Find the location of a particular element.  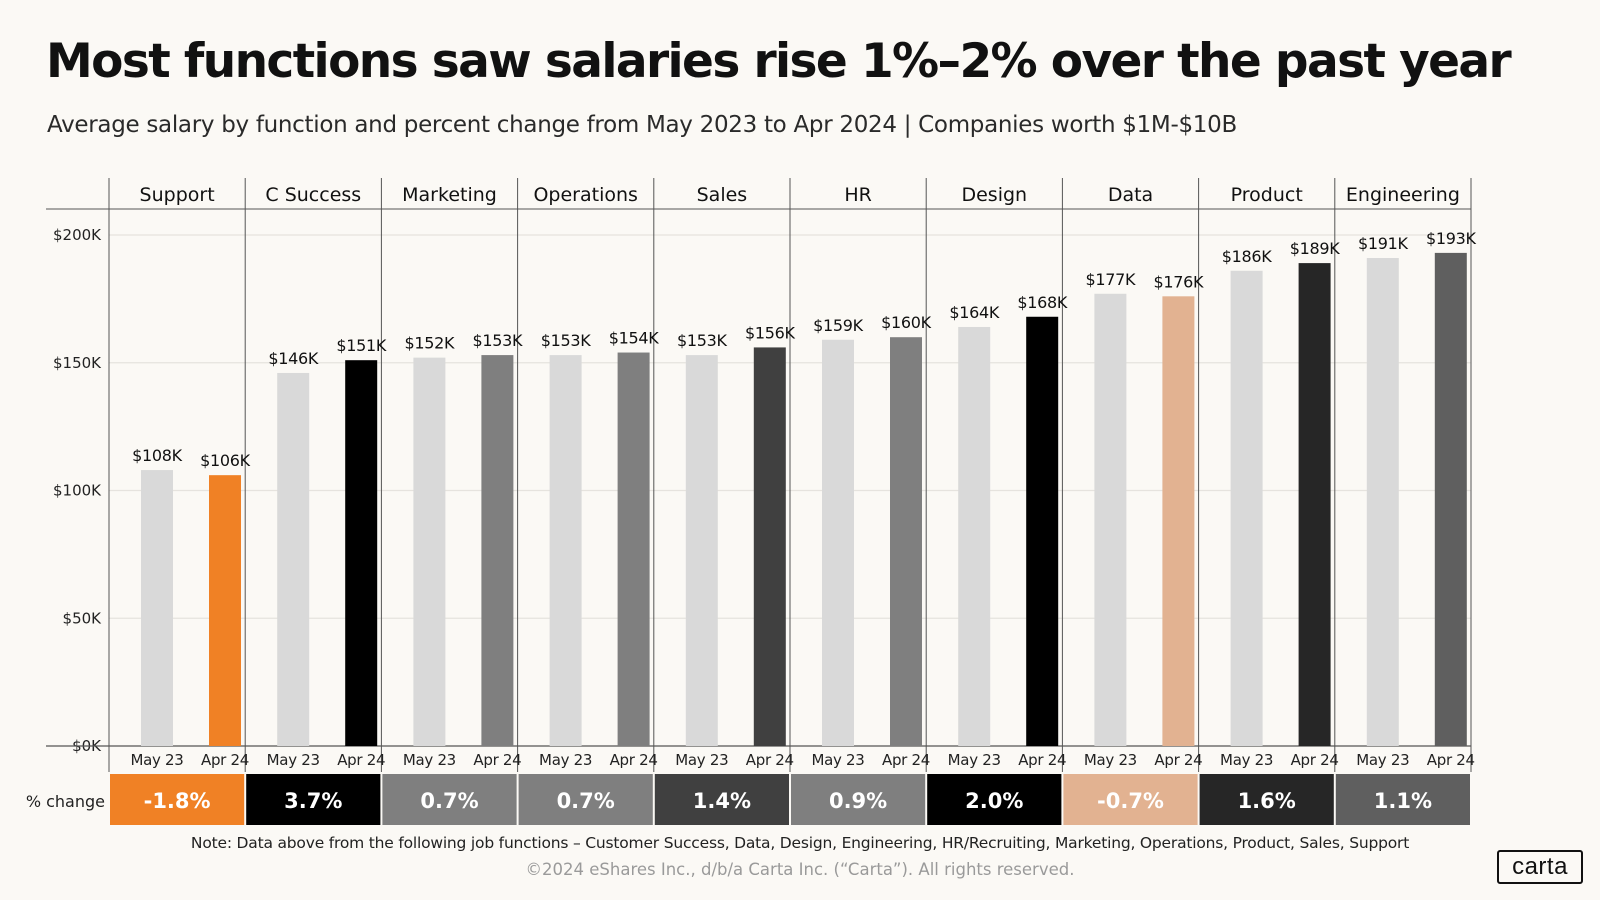

function-header: Product is located at coordinates (1267, 195).